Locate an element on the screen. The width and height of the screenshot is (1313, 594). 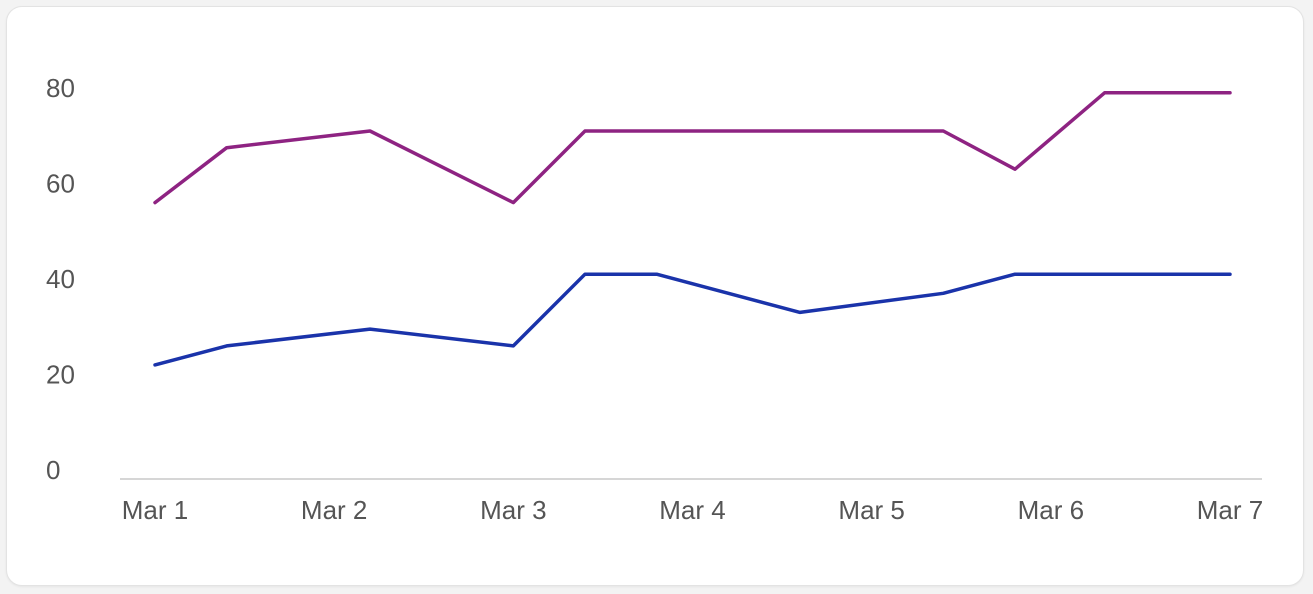
x-tick-label: Mar 5 is located at coordinates (871, 510).